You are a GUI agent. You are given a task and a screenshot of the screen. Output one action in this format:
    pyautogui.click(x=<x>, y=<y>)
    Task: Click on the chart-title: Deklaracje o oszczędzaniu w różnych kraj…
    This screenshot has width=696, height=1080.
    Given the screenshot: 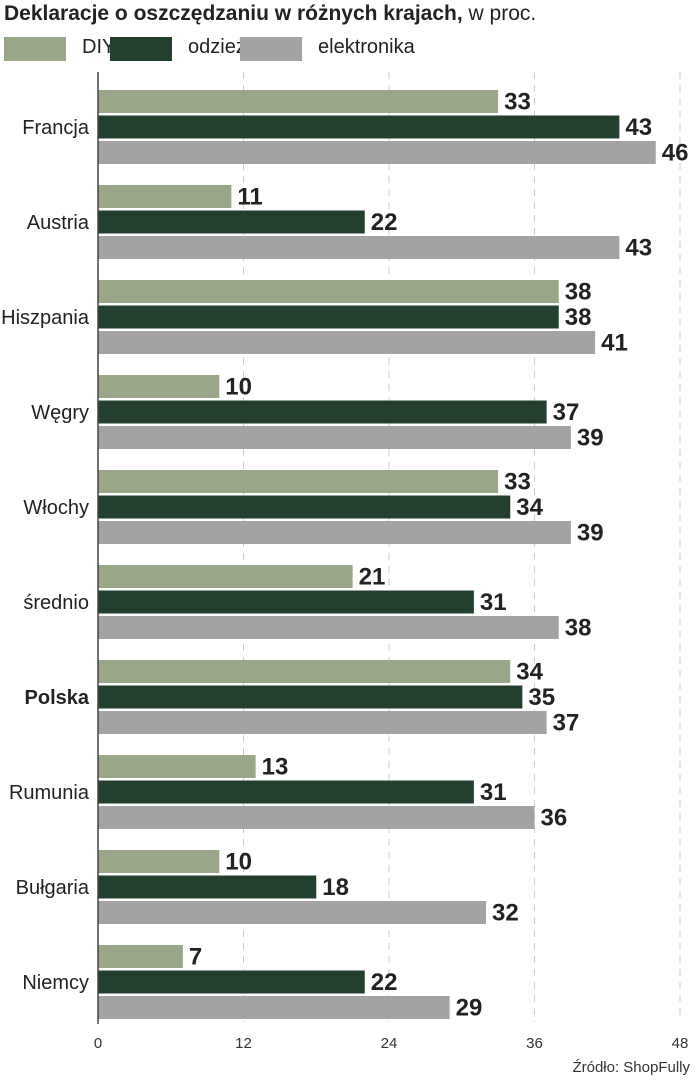 What is the action you would take?
    pyautogui.click(x=270, y=14)
    